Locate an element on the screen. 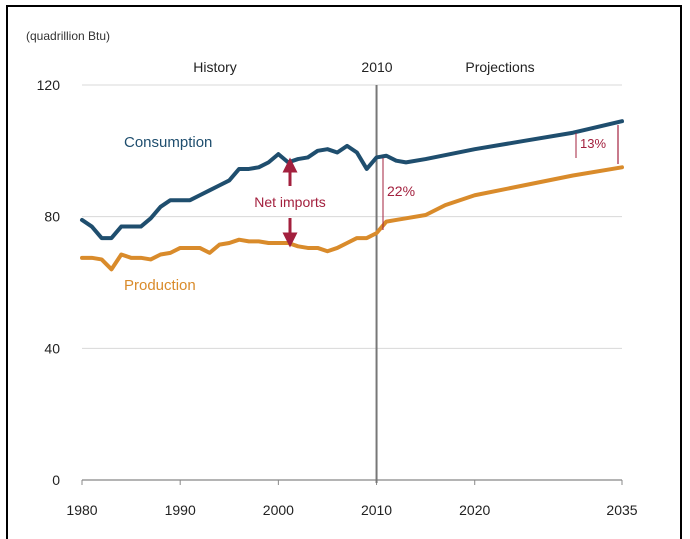  x-tick-label: 2020 is located at coordinates (474, 510).